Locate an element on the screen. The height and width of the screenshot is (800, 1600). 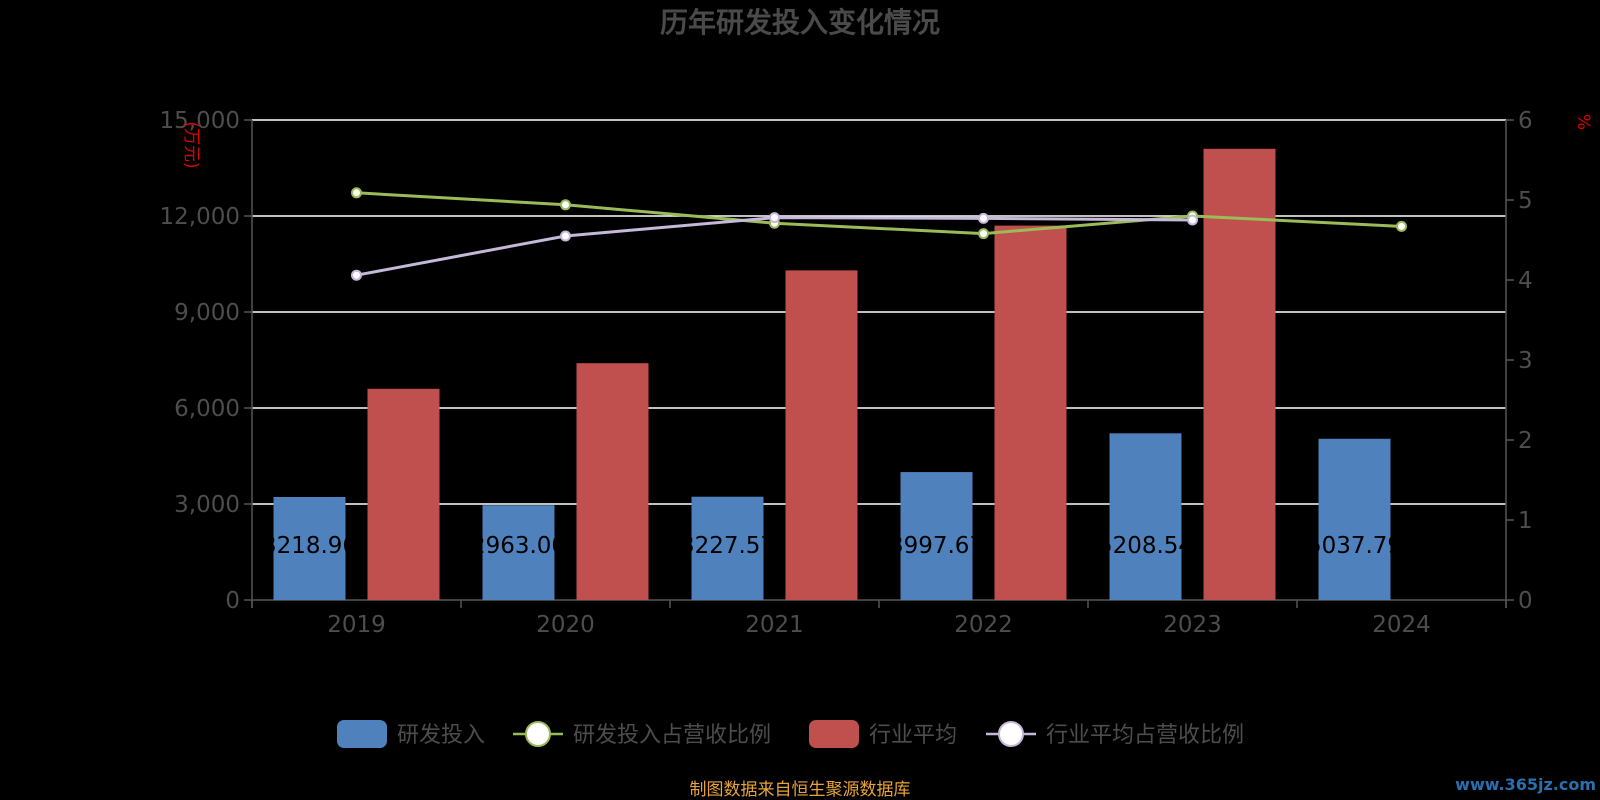
legend-label: 行业平均 is located at coordinates (913, 735).